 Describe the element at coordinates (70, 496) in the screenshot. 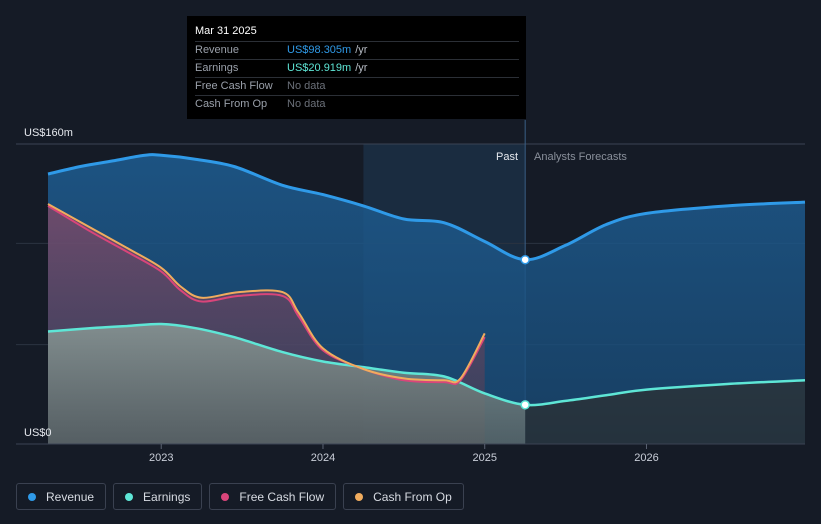

I see `legend-label: Revenue` at that location.